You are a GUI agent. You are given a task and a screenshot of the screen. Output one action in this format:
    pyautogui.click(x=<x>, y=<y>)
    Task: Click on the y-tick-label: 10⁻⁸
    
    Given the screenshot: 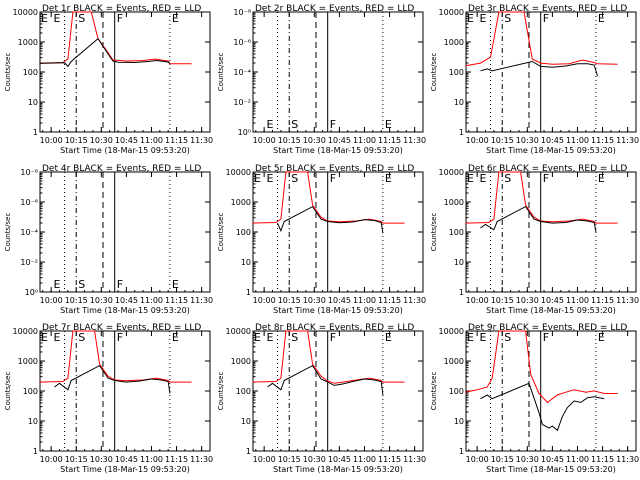 What is the action you would take?
    pyautogui.click(x=29, y=172)
    